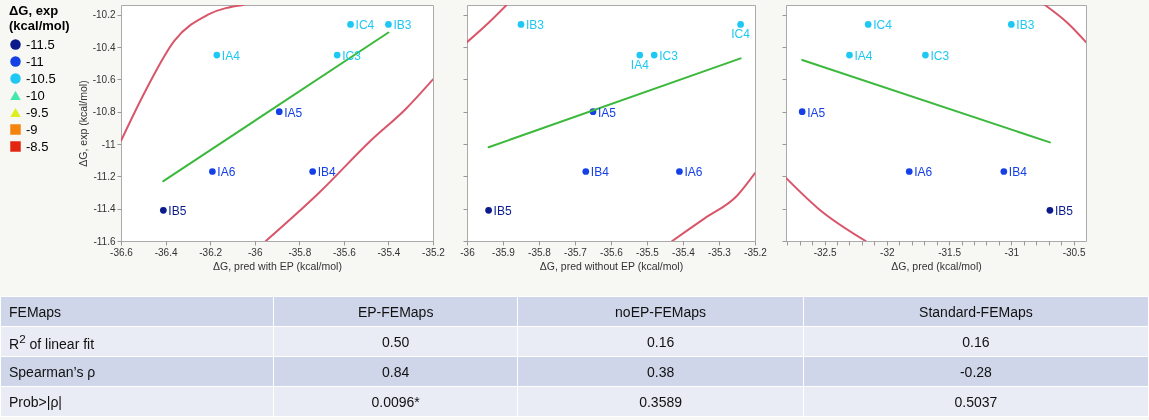 The height and width of the screenshot is (420, 1149). I want to click on category-label: Spearman’s ρ, so click(52, 371).